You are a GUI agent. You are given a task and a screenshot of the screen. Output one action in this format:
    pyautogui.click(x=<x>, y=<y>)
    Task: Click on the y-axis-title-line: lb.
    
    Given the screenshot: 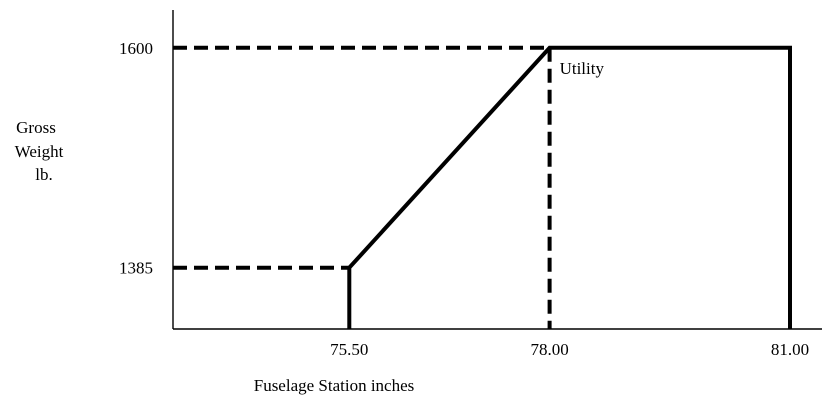 What is the action you would take?
    pyautogui.click(x=43, y=174)
    